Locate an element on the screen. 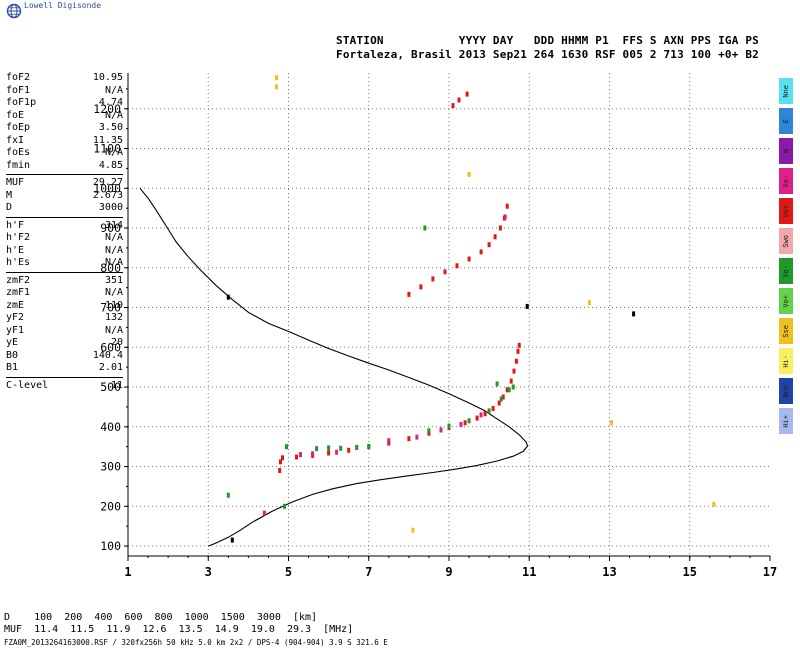 Image resolution: width=800 pixels, height=650 pixels. param-value: 3.50 is located at coordinates (110, 127).